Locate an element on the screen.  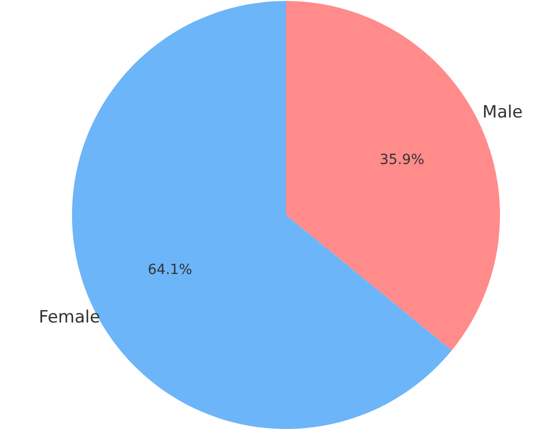
slice-label: Male is located at coordinates (502, 112).